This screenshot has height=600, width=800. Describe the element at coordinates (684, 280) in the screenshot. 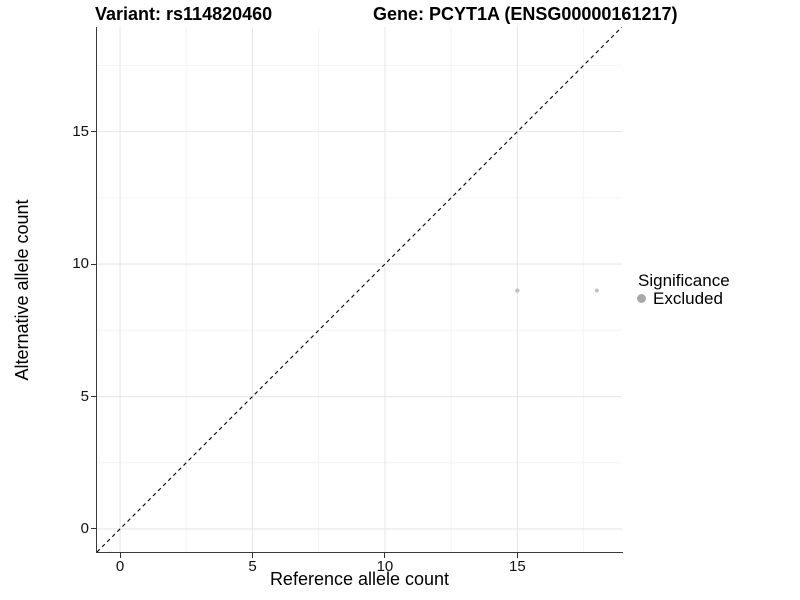

I see `legend-title: Significance` at that location.